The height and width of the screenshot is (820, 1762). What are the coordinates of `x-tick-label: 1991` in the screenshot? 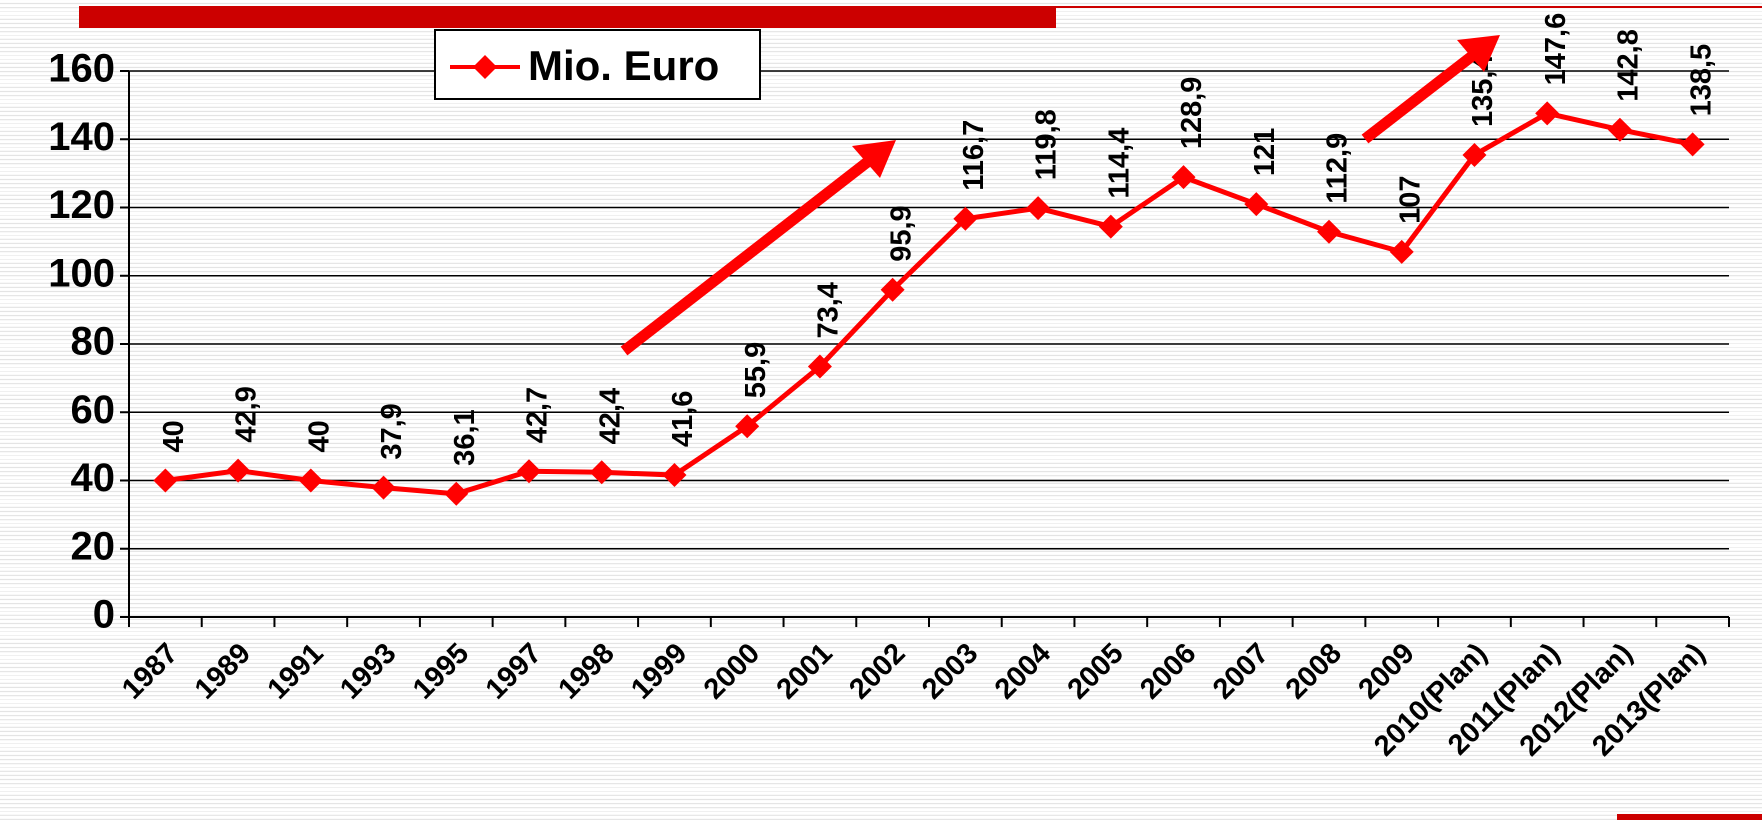 It's located at (296, 671).